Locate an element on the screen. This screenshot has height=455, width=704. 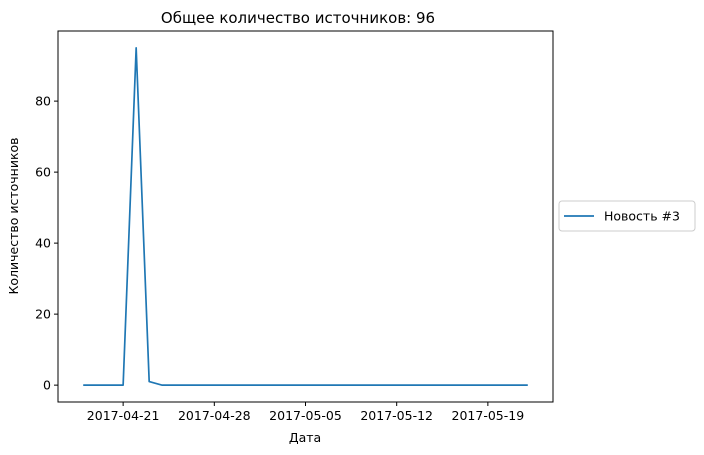
chart-title: Общее количество источников: 96 is located at coordinates (298, 18).